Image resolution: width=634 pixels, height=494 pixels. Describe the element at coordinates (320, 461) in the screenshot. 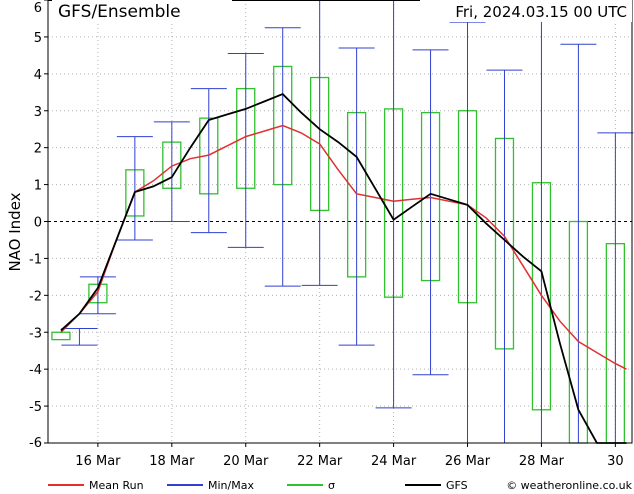

I see `x-tick-label: 22 Mar` at that location.